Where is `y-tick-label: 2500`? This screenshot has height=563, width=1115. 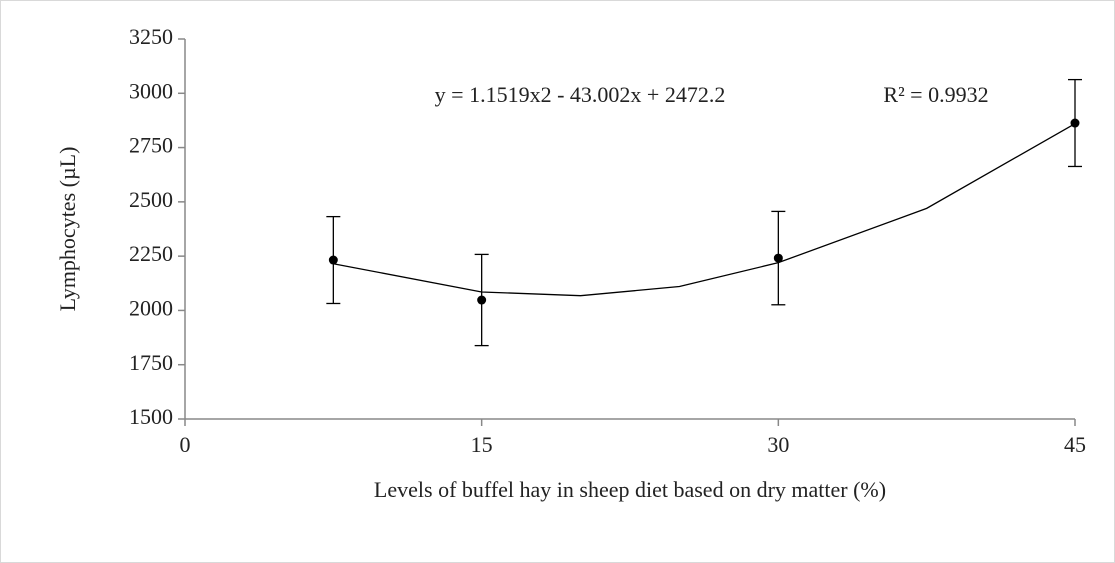
y-tick-label: 2500 is located at coordinates (151, 199).